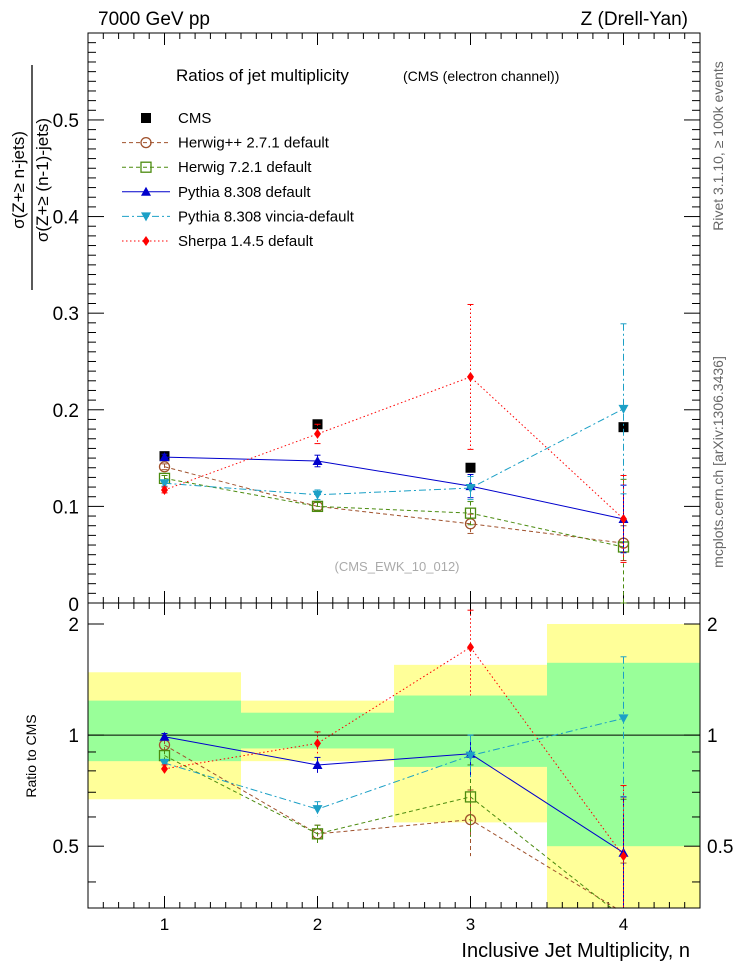  I want to click on main-y-tick-label: 0.5, so click(66, 121).